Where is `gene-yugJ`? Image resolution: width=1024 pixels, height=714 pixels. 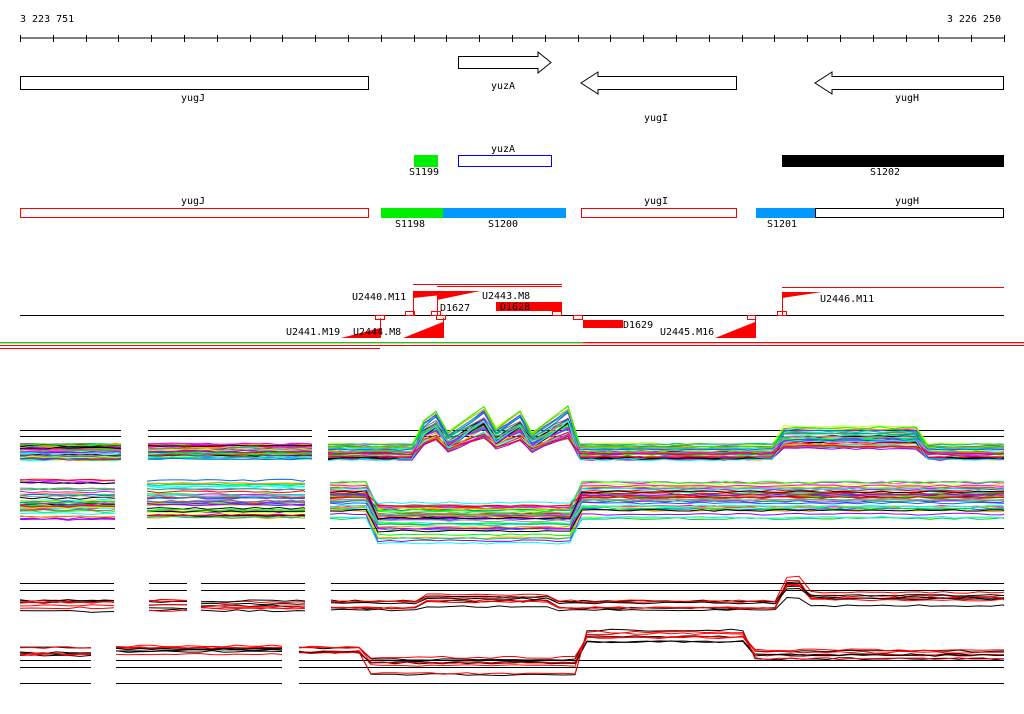
gene-yugJ is located at coordinates (194, 83).